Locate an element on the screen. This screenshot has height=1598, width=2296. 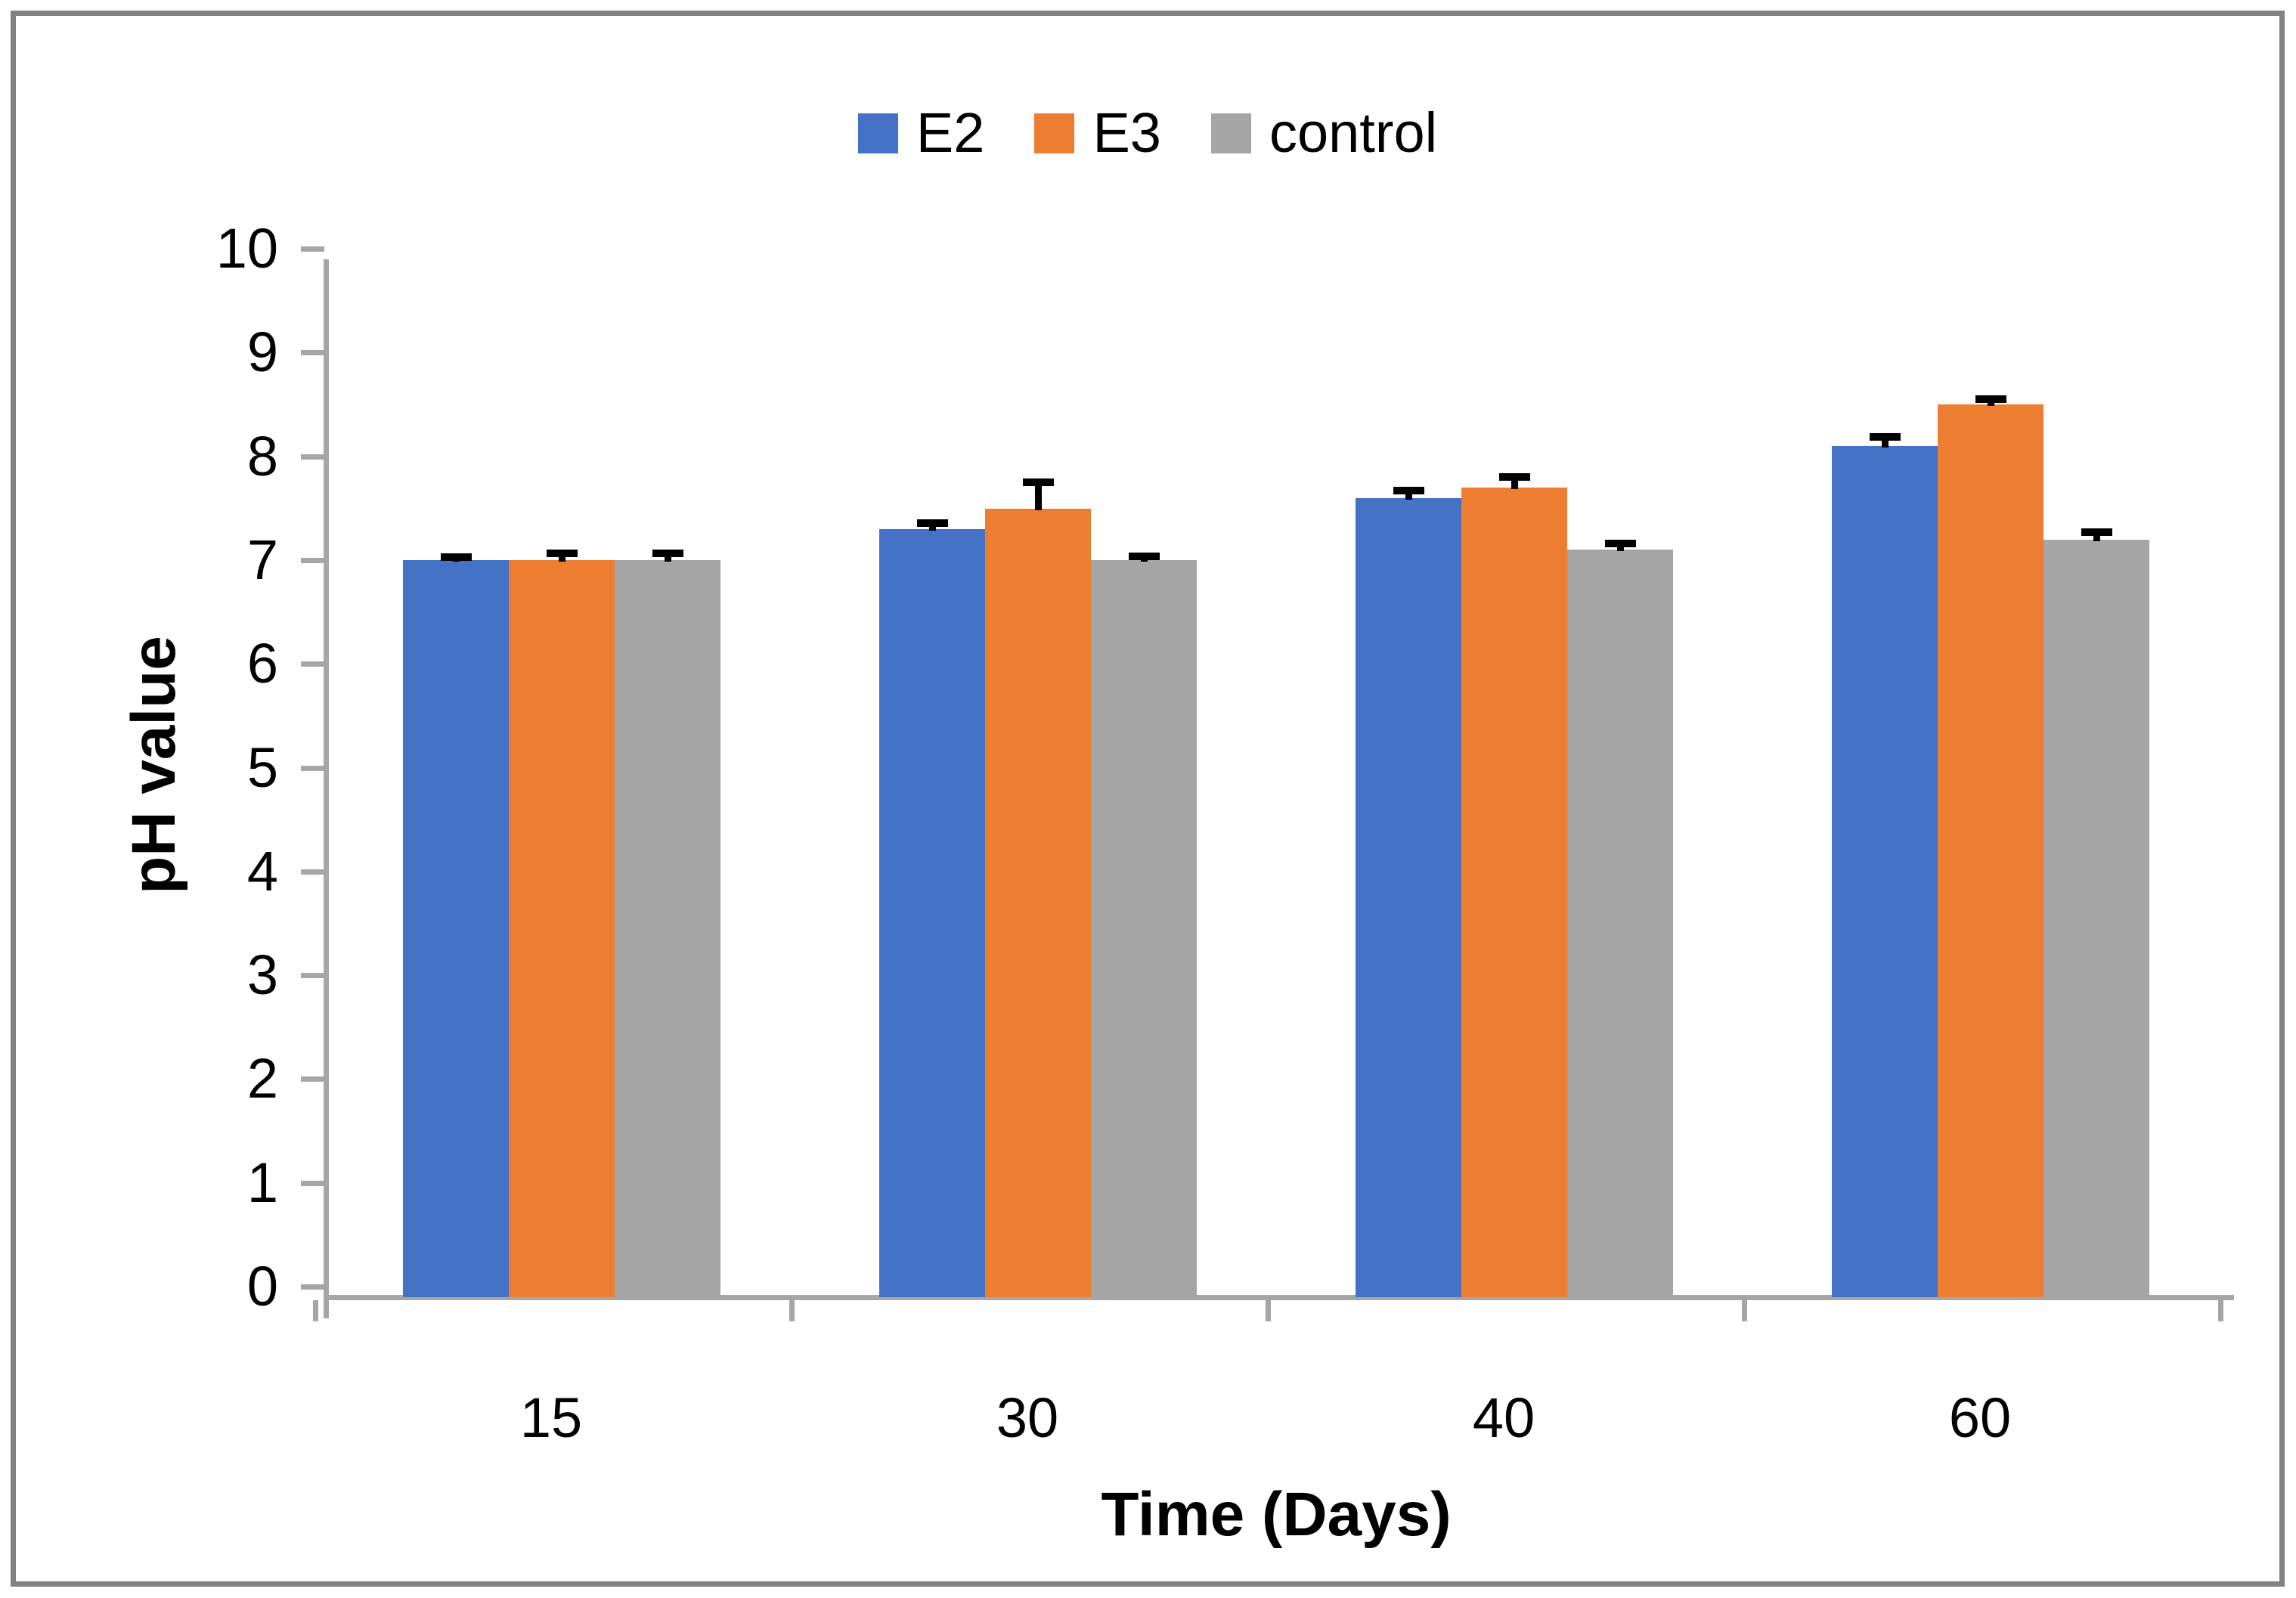
y-tick-label: 6 is located at coordinates (262, 663).